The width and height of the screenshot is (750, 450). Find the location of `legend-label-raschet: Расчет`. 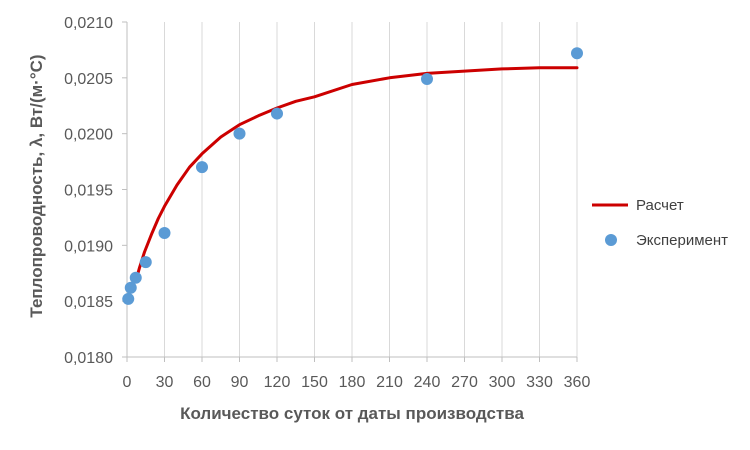

legend-label-raschet: Расчет is located at coordinates (660, 205).